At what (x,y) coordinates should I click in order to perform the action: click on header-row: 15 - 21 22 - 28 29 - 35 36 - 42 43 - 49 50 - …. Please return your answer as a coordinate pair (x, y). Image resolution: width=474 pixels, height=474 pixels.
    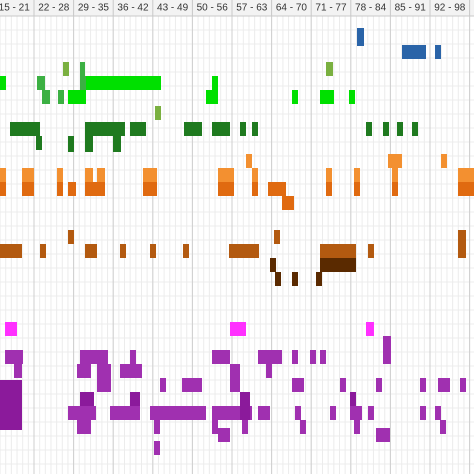
    Looking at the image, I should click on (237, 8).